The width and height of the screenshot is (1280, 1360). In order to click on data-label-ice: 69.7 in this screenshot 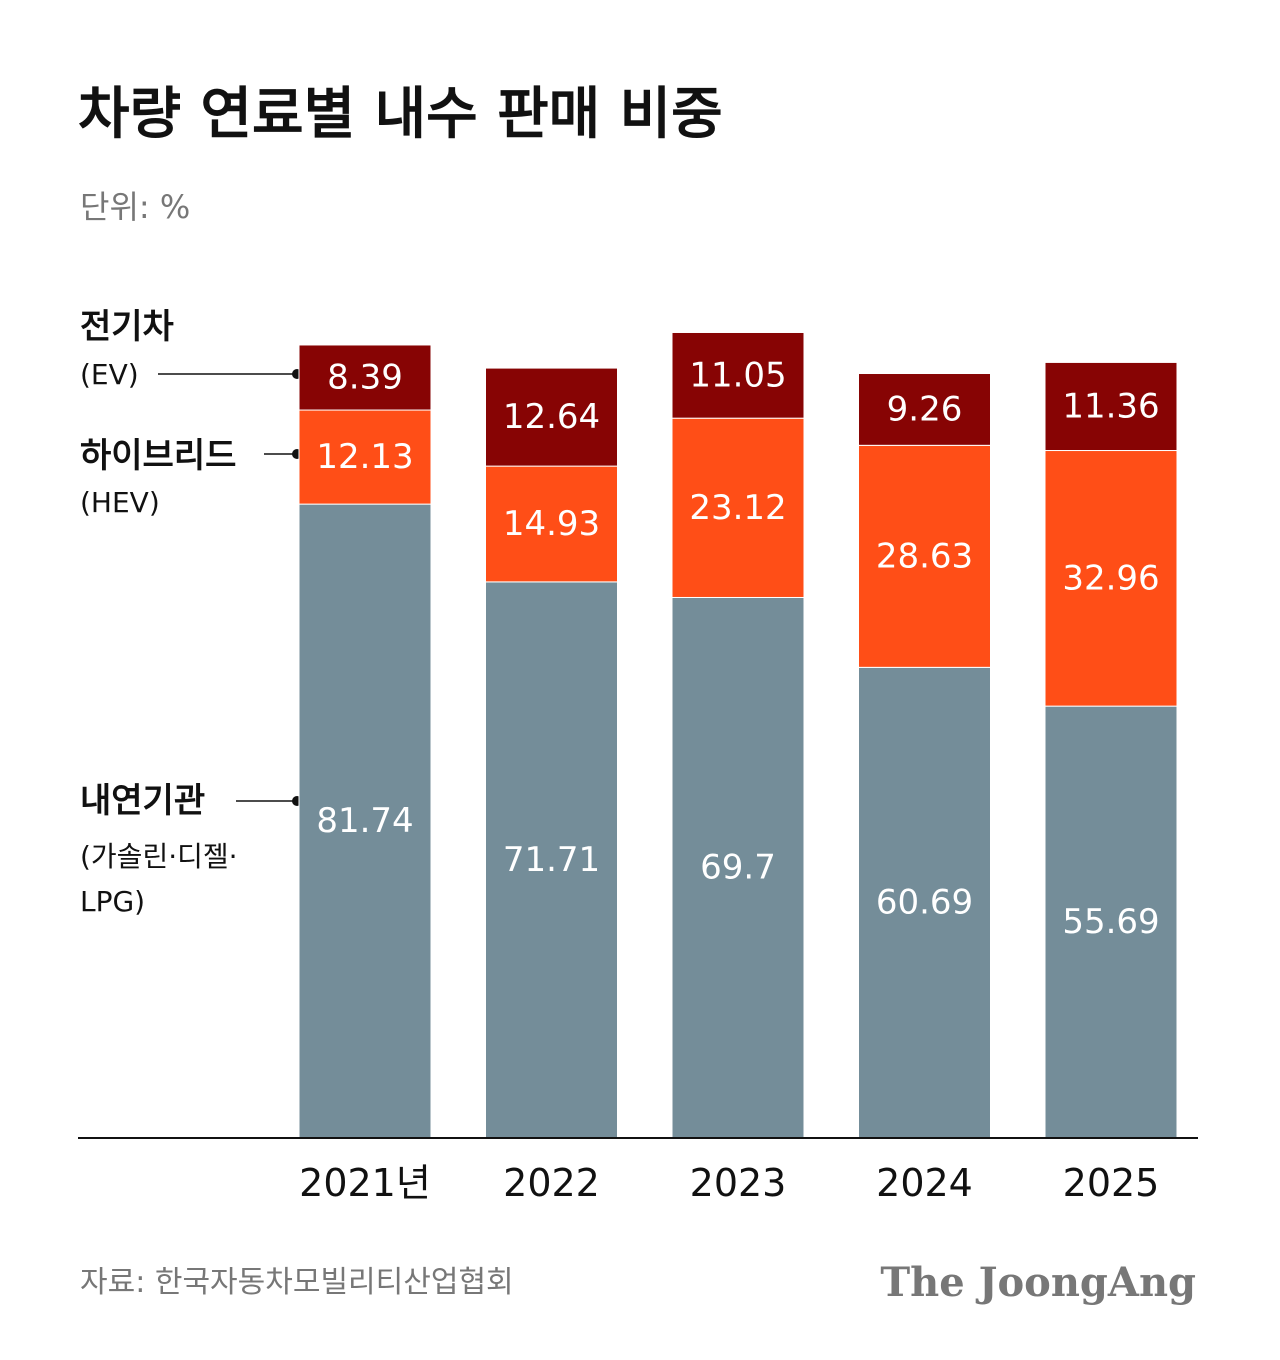, I will do `click(738, 868)`.